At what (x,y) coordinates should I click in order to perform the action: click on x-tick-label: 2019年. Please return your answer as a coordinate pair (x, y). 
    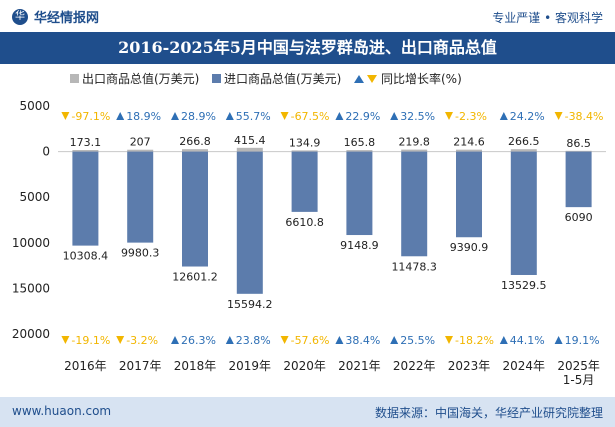
    Looking at the image, I should click on (250, 366).